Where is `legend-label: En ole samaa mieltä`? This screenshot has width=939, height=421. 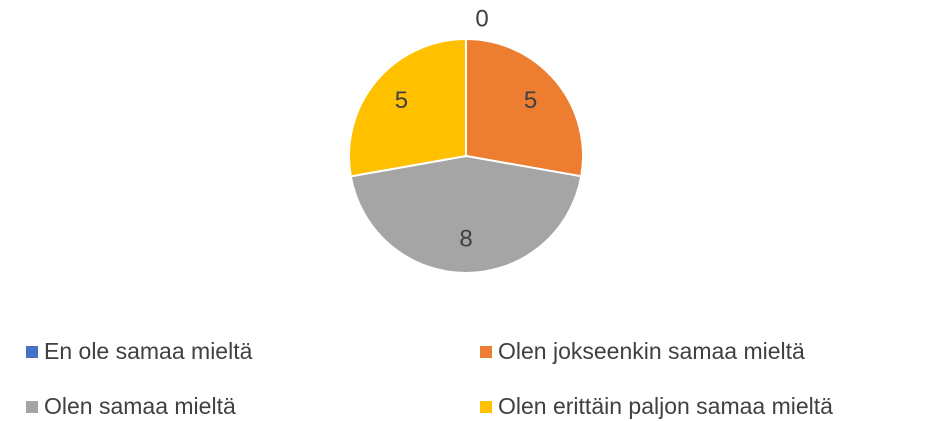
legend-label: En ole samaa mieltä is located at coordinates (148, 351).